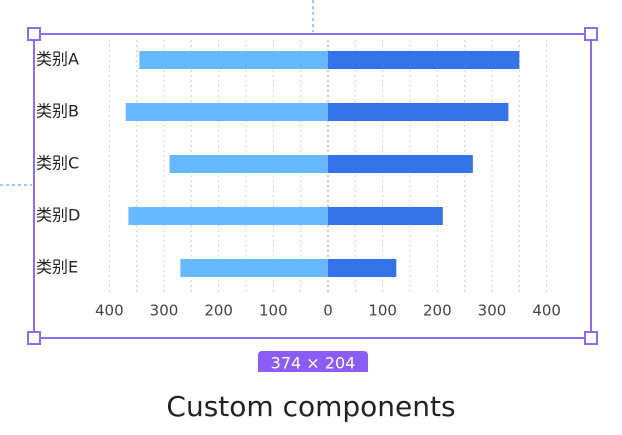 This screenshot has width=622, height=435. I want to click on category-label: 类别A, so click(57, 59).